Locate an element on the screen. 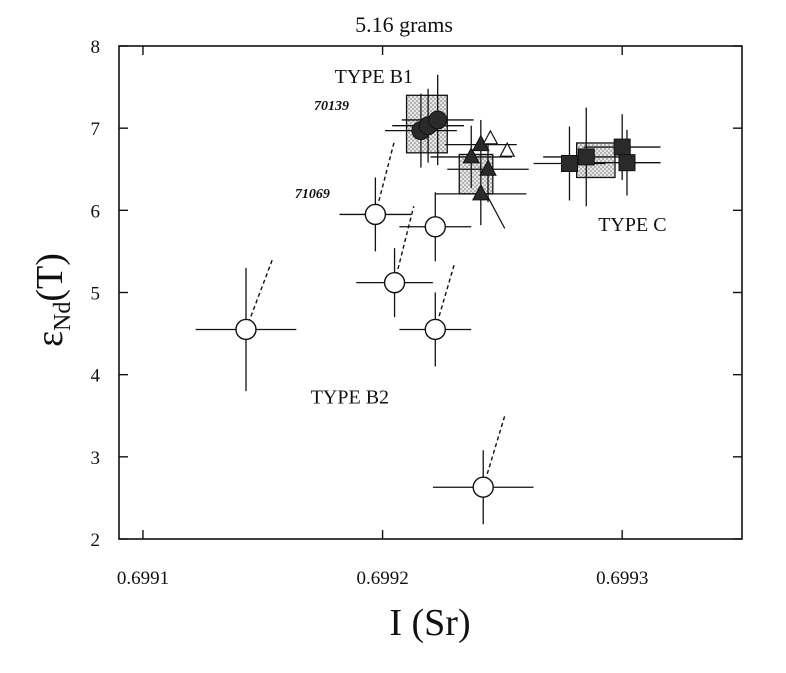 Image resolution: width=786 pixels, height=673 pixels. group-label: TYPE B1 is located at coordinates (374, 77).